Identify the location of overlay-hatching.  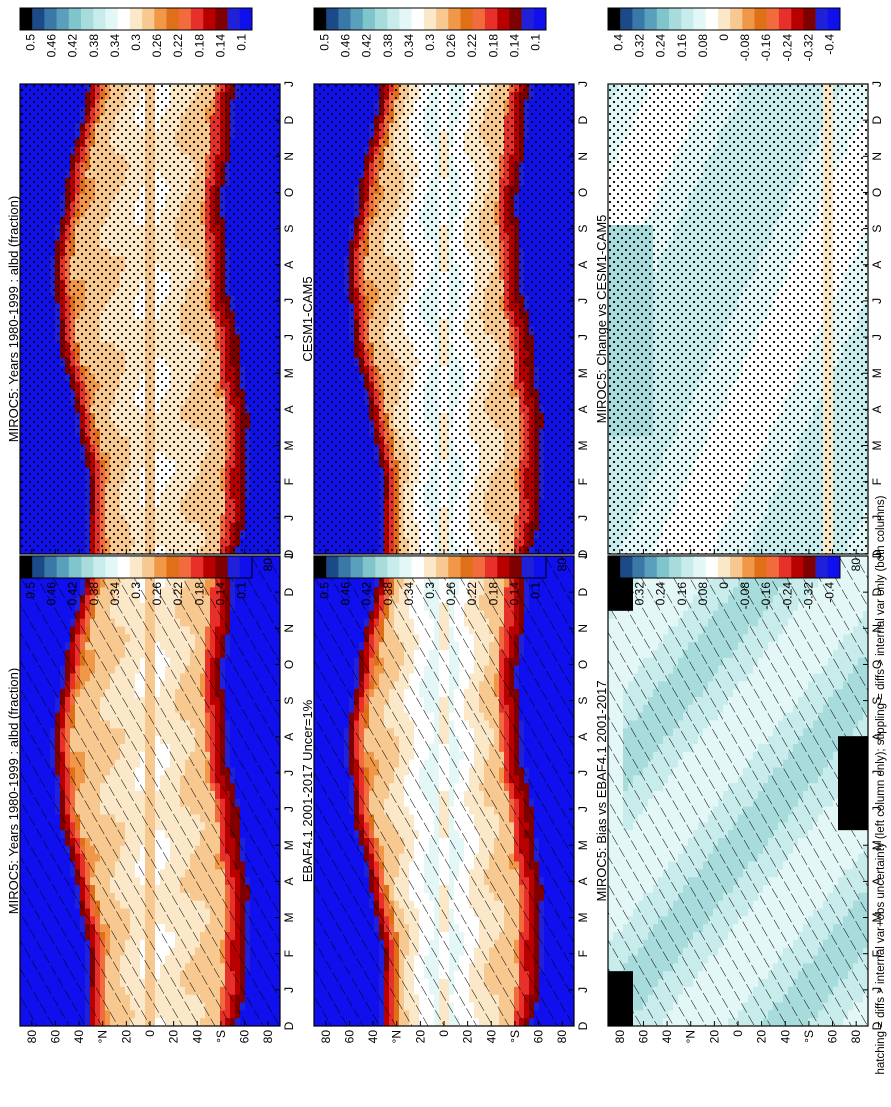
(150, 791).